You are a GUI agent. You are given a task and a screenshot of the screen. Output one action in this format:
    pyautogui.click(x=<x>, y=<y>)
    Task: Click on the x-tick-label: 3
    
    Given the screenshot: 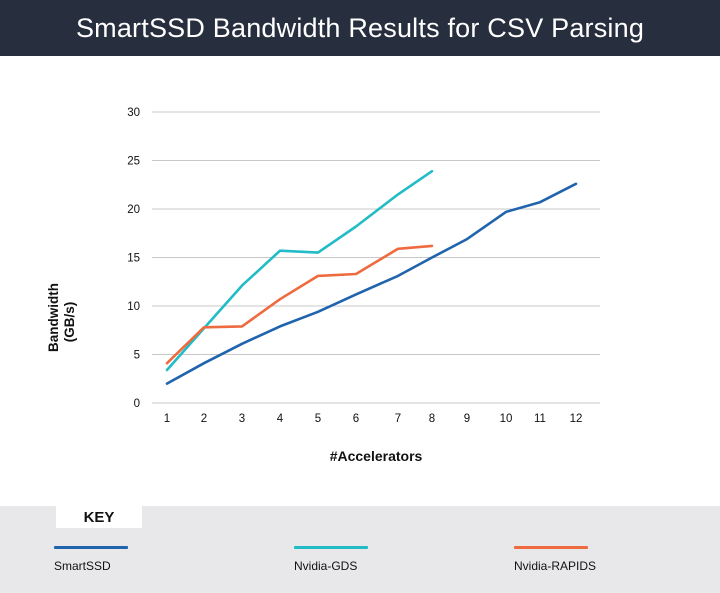 What is the action you would take?
    pyautogui.click(x=242, y=419)
    